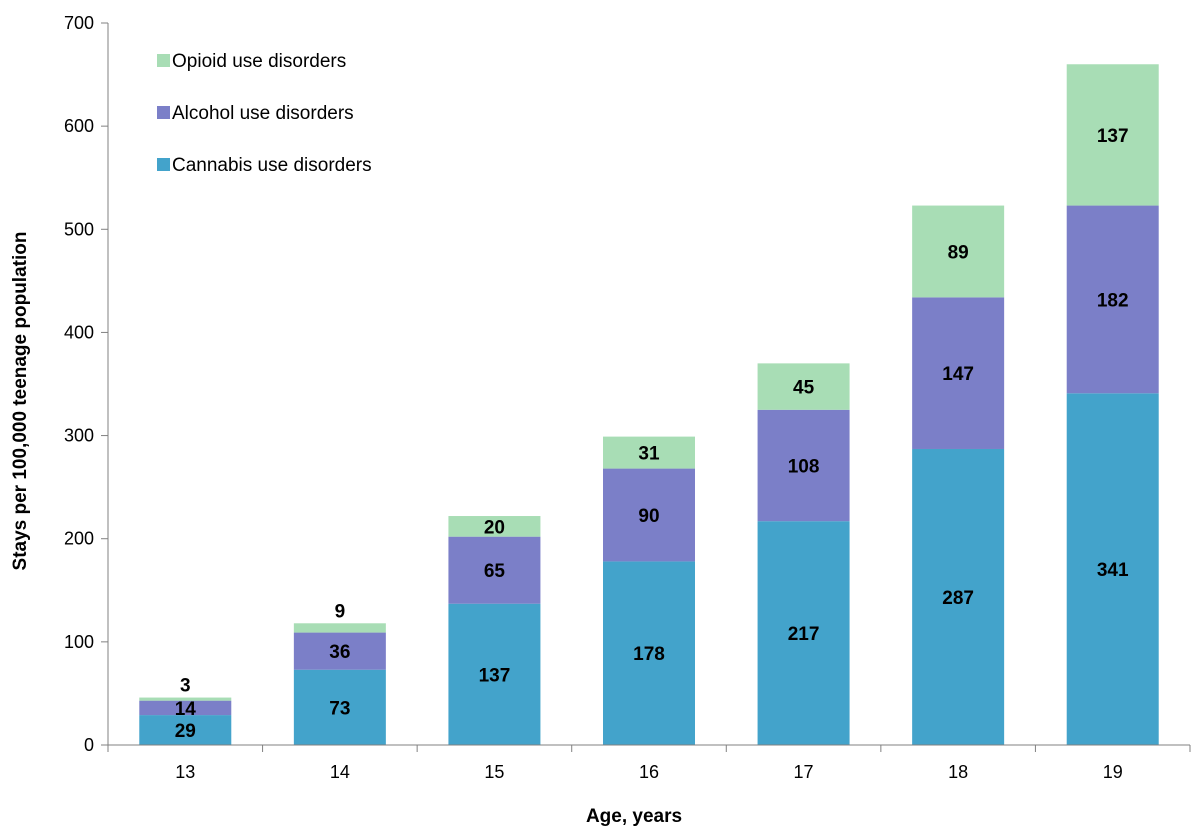  What do you see at coordinates (272, 165) in the screenshot?
I see `legend-label: Cannabis use disorders` at bounding box center [272, 165].